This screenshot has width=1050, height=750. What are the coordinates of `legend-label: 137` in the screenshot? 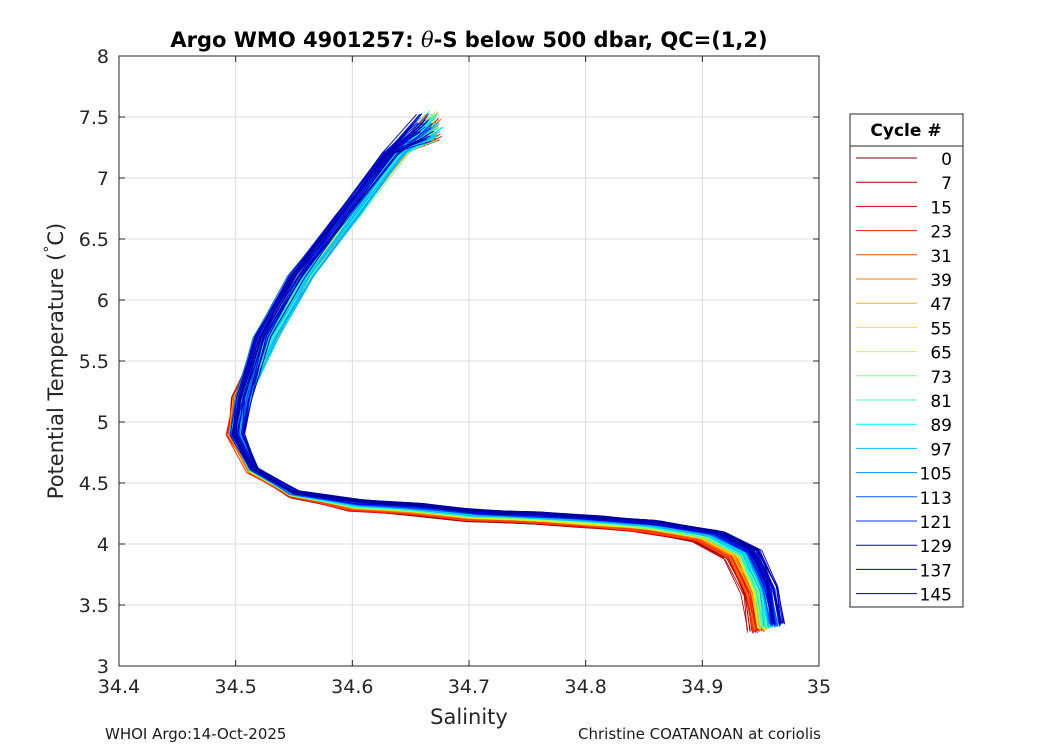 It's located at (936, 571).